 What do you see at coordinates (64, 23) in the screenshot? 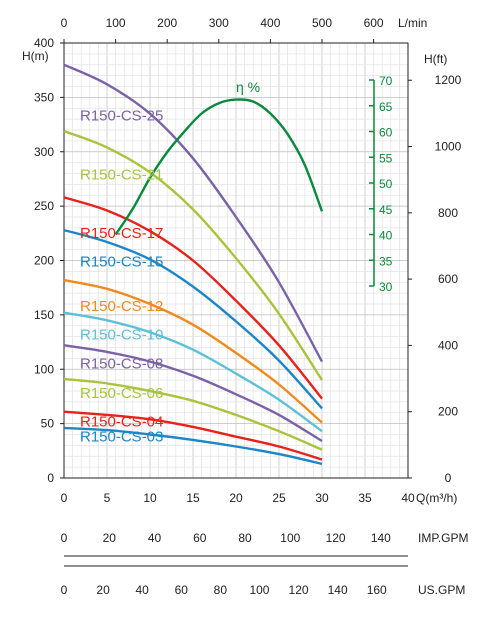
I see `x-top-tick-label: 0` at bounding box center [64, 23].